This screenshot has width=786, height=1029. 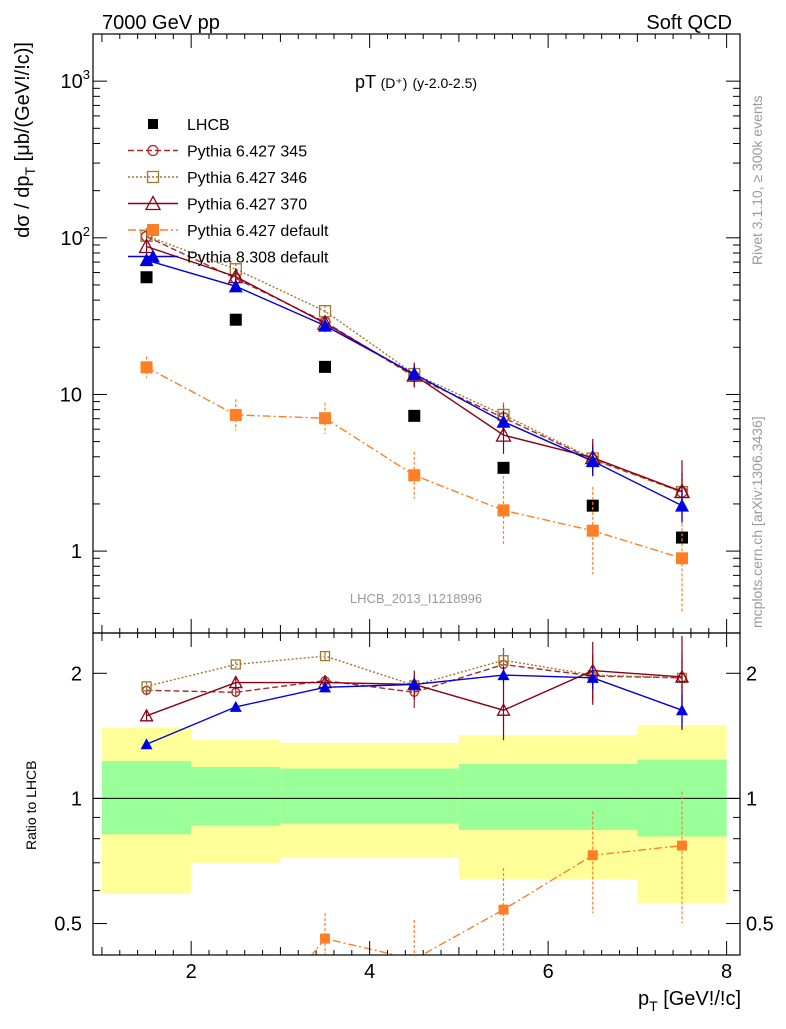 What do you see at coordinates (365, 82) in the screenshot?
I see `main-title-main: pT` at bounding box center [365, 82].